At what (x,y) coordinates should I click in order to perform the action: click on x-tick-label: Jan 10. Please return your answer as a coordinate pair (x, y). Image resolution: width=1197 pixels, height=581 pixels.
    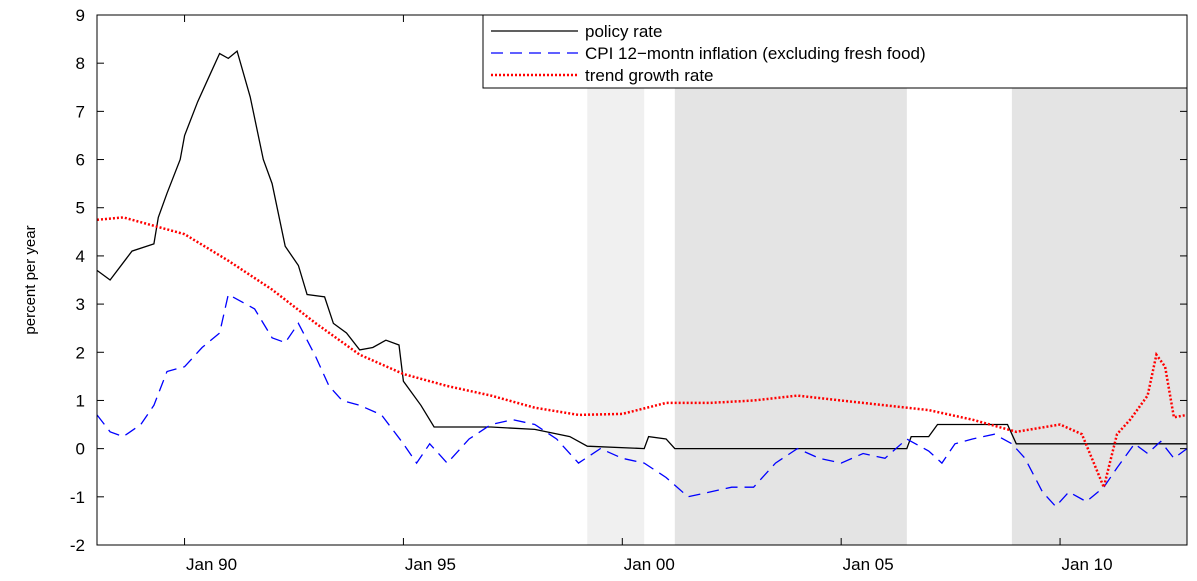
    Looking at the image, I should click on (1087, 564).